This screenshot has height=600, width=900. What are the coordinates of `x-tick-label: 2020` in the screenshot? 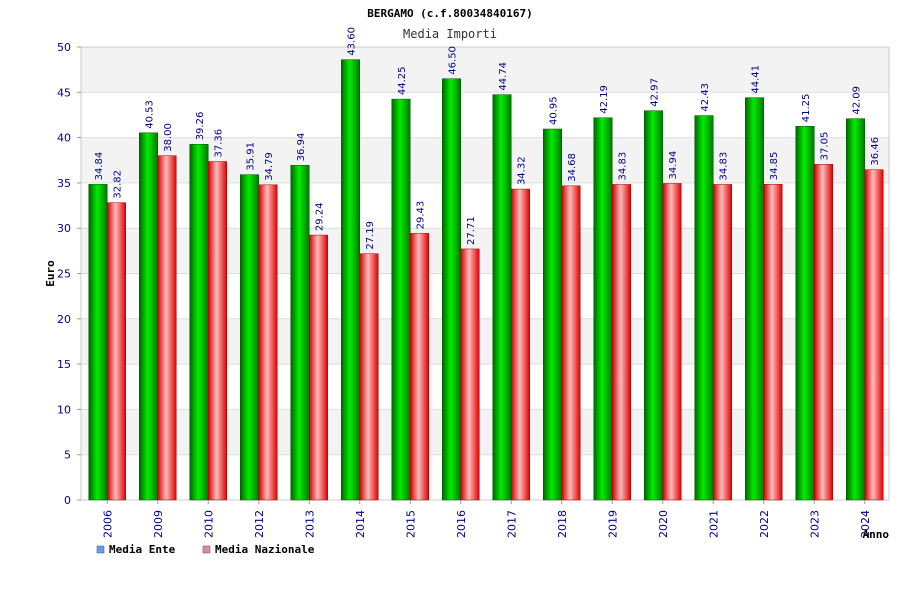 It's located at (663, 524).